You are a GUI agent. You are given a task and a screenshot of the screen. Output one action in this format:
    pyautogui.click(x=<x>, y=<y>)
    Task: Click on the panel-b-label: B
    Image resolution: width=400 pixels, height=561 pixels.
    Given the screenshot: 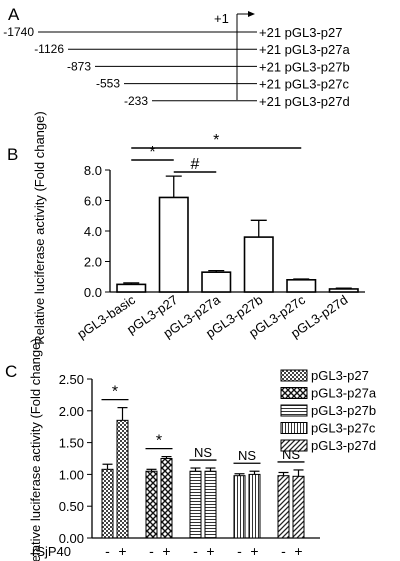 What is the action you would take?
    pyautogui.click(x=12, y=154)
    